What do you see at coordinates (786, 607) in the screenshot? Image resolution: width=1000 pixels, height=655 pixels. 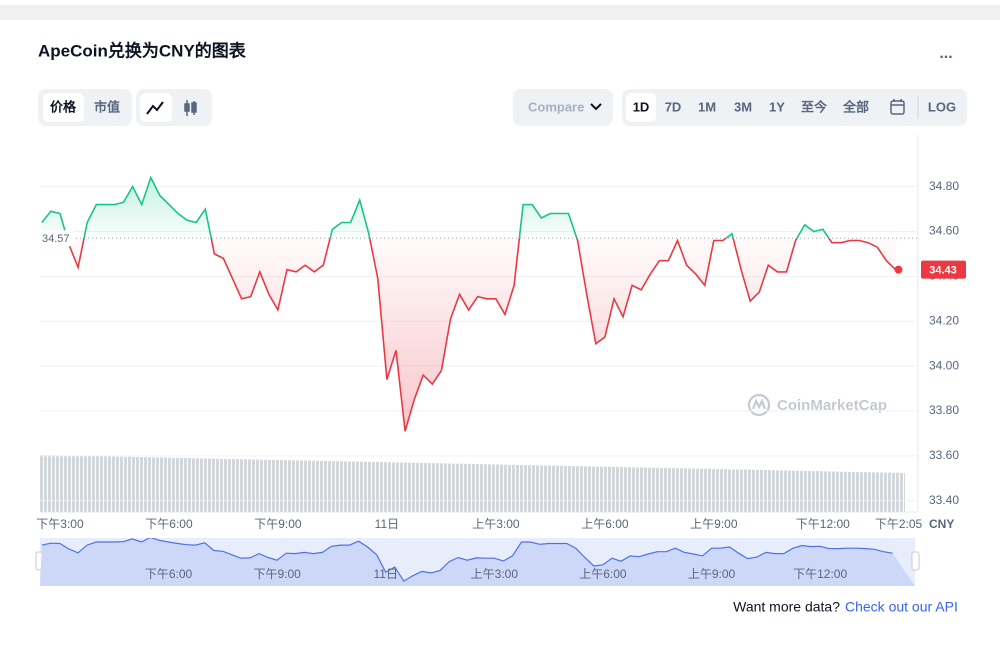 I see `footer-text: Want more data?` at bounding box center [786, 607].